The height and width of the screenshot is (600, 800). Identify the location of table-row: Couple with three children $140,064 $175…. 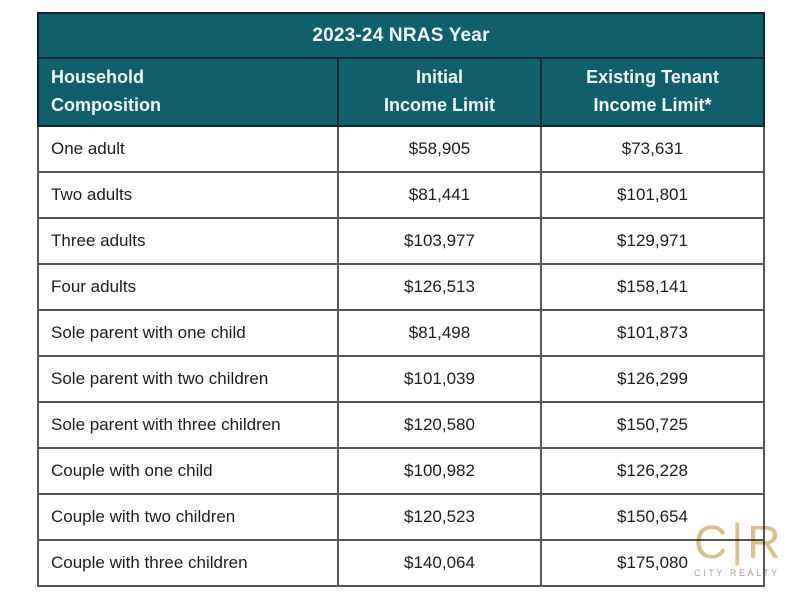
(401, 563).